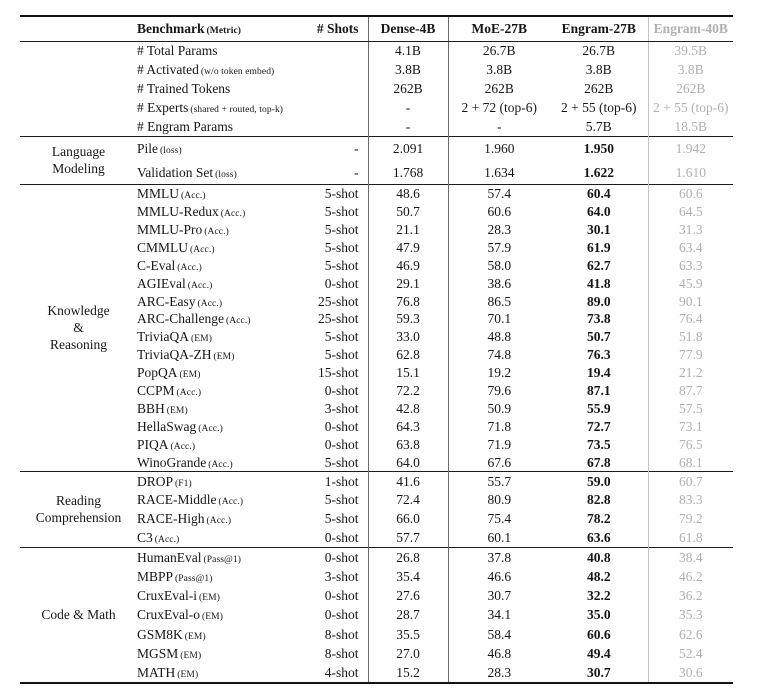 The width and height of the screenshot is (771, 696). Describe the element at coordinates (339, 148) in the screenshot. I see `shots-cell: -` at that location.